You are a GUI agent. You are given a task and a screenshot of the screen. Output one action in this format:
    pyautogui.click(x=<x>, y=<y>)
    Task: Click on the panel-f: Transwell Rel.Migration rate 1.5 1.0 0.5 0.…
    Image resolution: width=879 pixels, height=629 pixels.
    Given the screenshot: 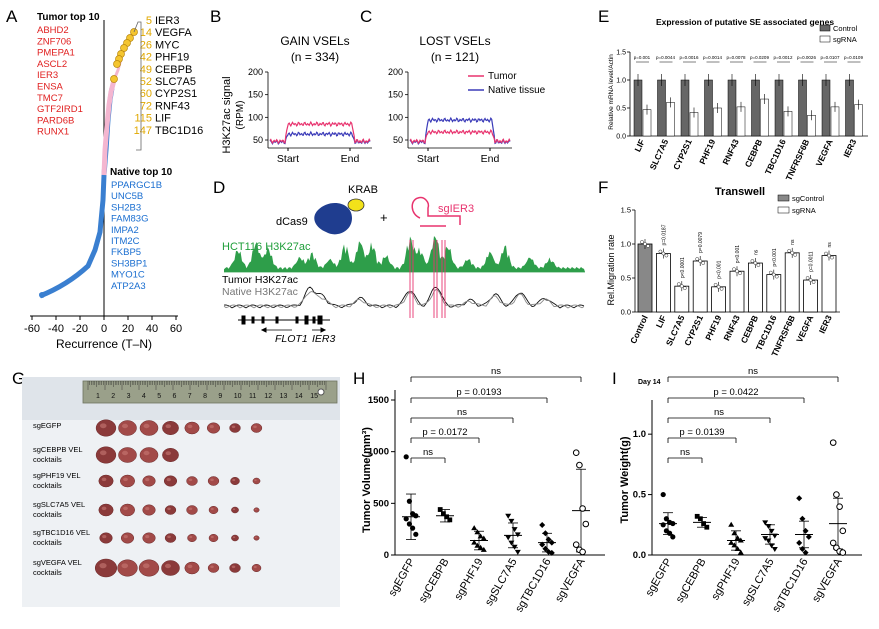 What is the action you would take?
    pyautogui.click(x=723, y=272)
    